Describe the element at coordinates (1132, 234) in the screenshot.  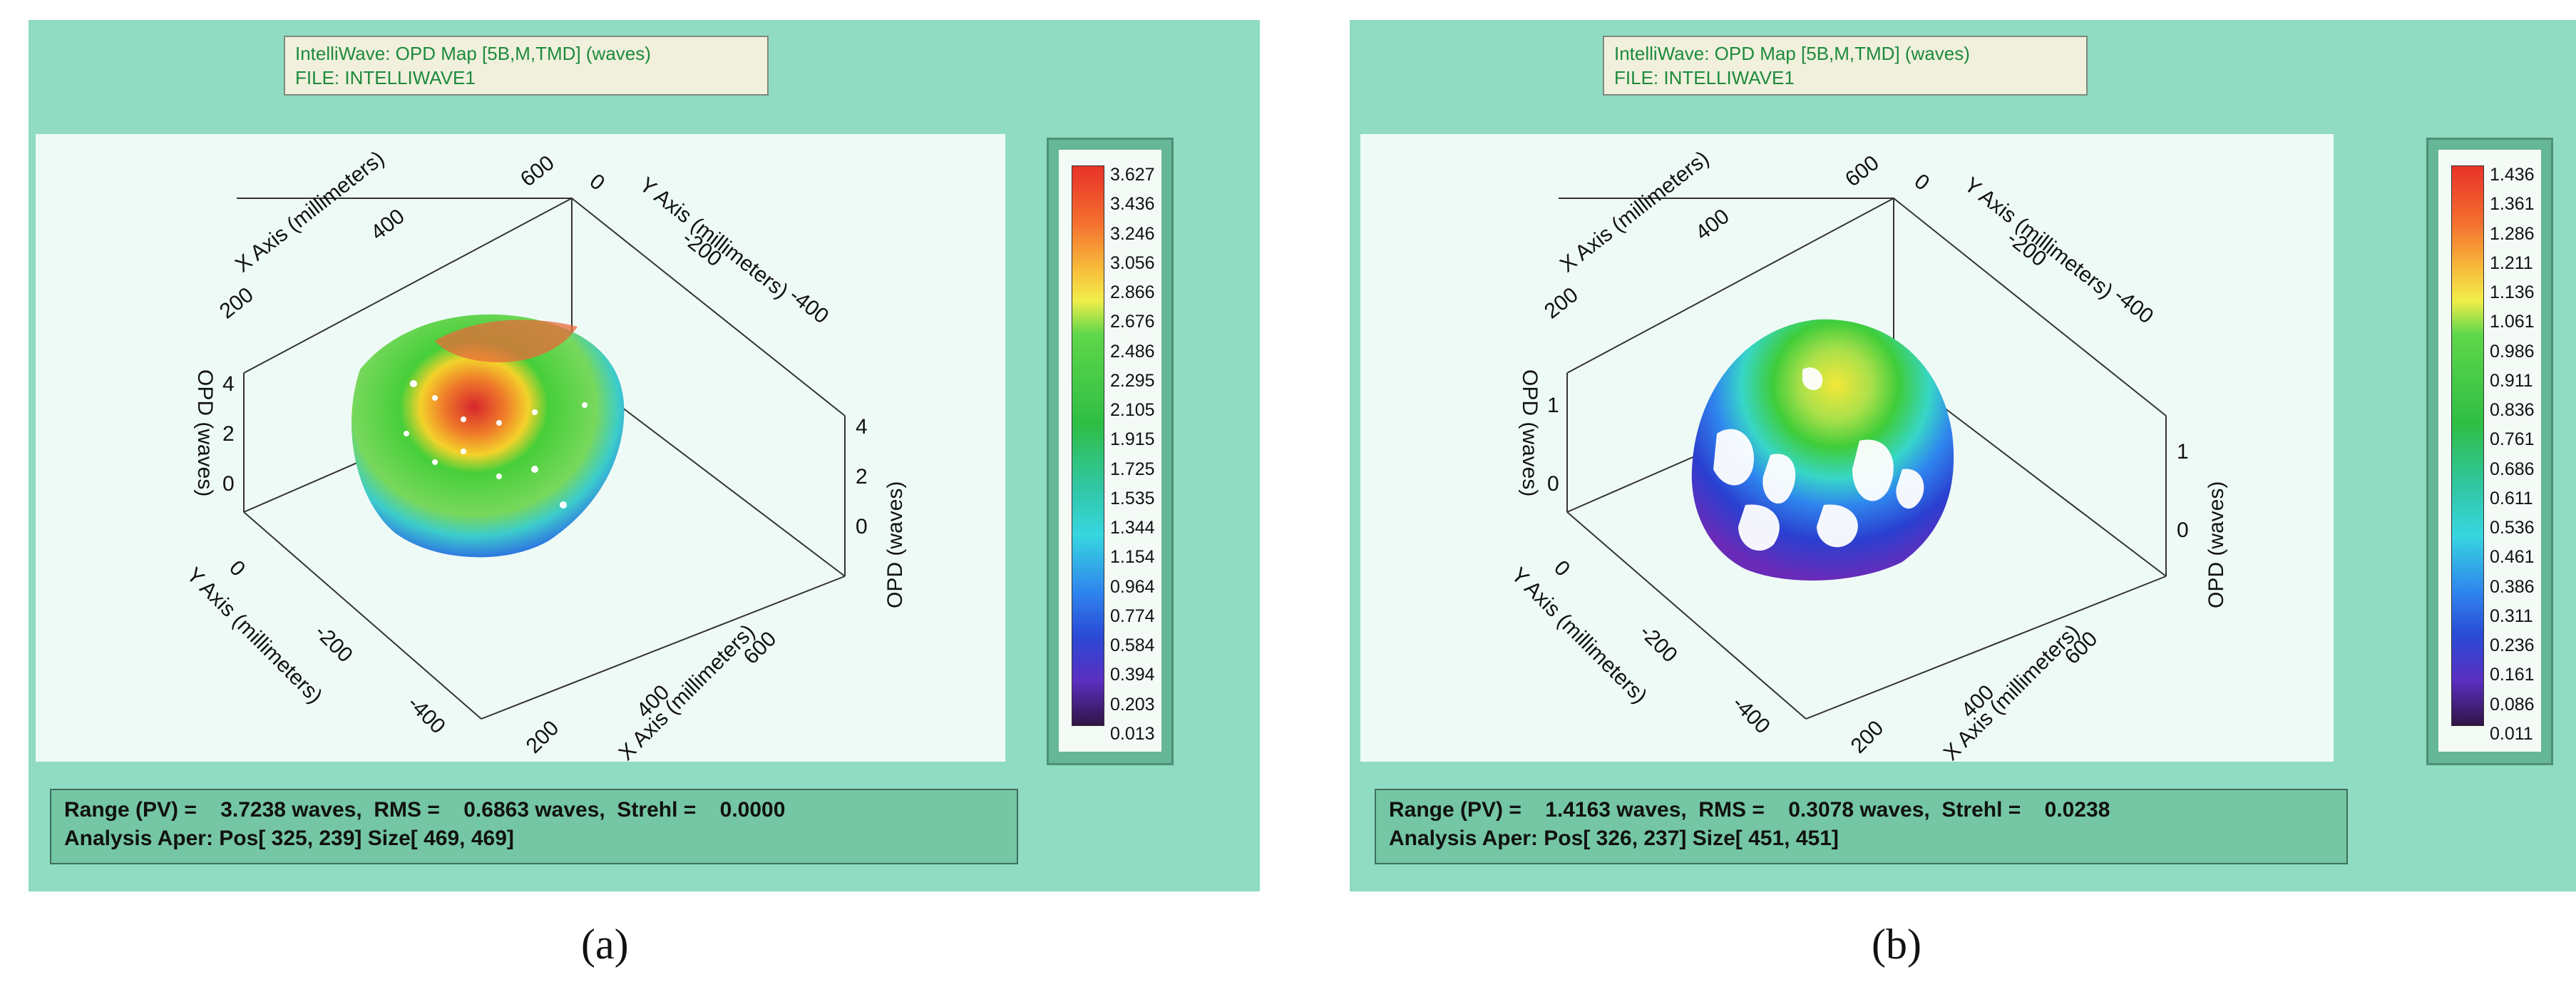
I see `colorbar-tick-label: 3.246` at that location.